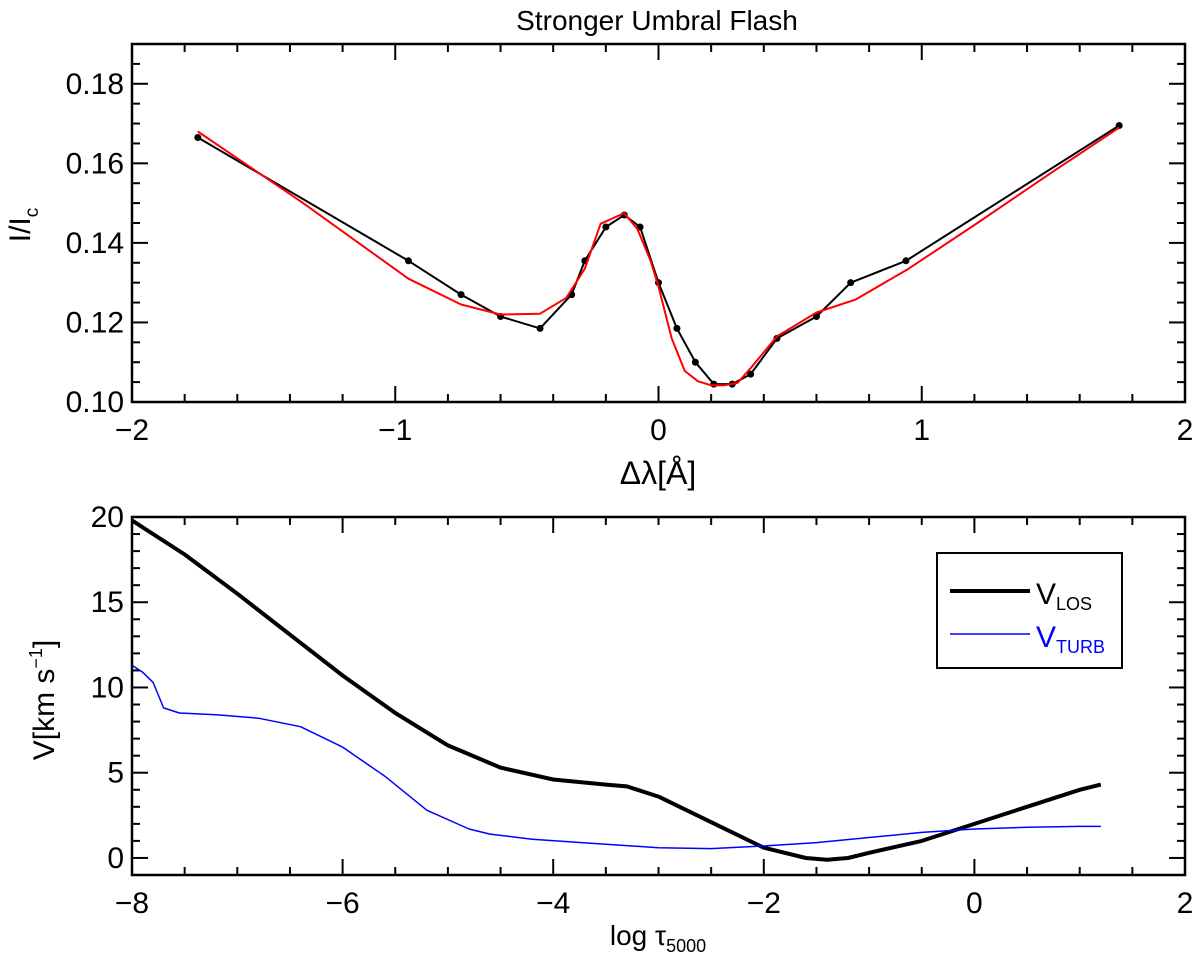 The width and height of the screenshot is (1200, 954). I want to click on legend-label-vlos: VLOS, so click(1064, 596).